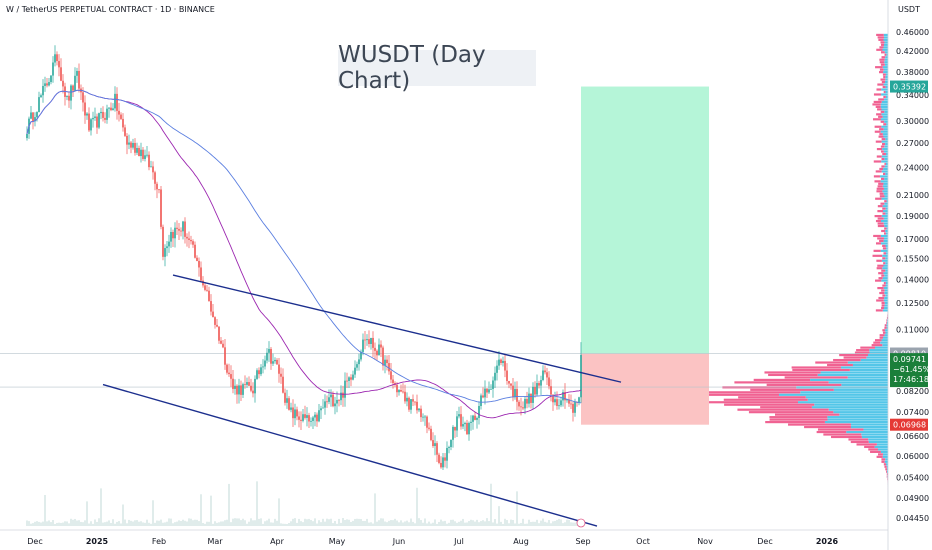 The height and width of the screenshot is (550, 932). Describe the element at coordinates (912, 518) in the screenshot. I see `y-tick-label: 0.04450` at that location.